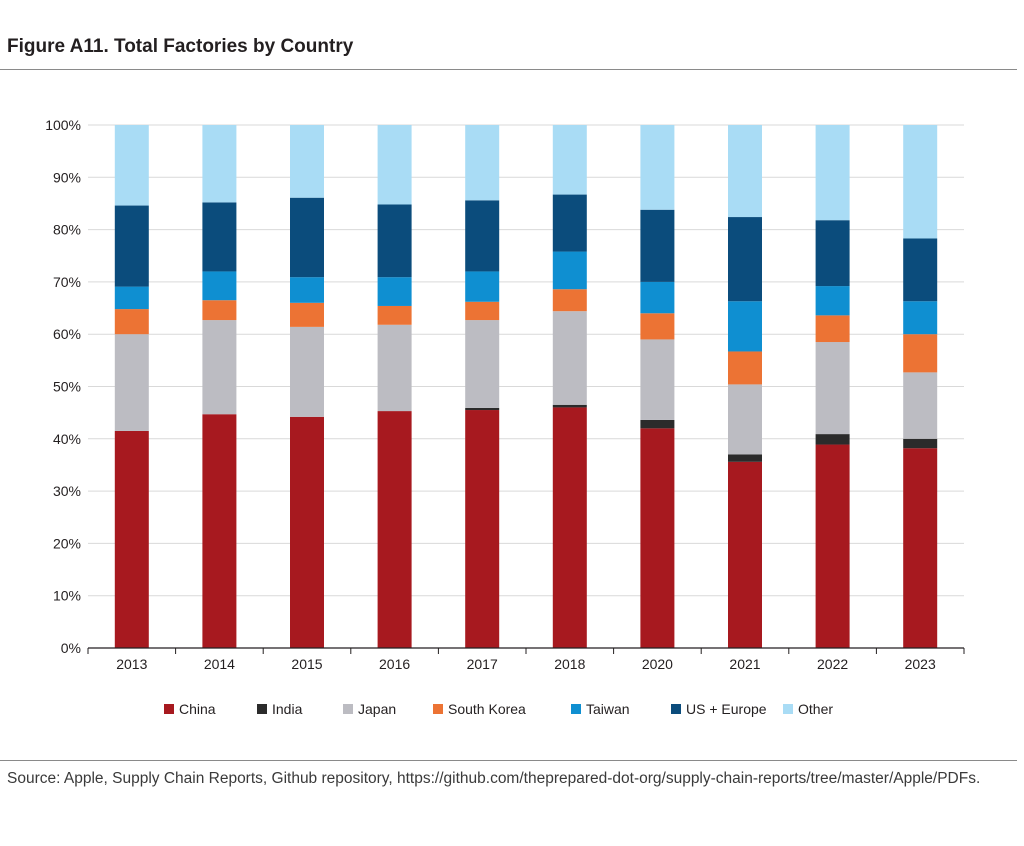 The width and height of the screenshot is (1024, 846). Describe the element at coordinates (657, 664) in the screenshot. I see `x-tick-label: 2020` at that location.